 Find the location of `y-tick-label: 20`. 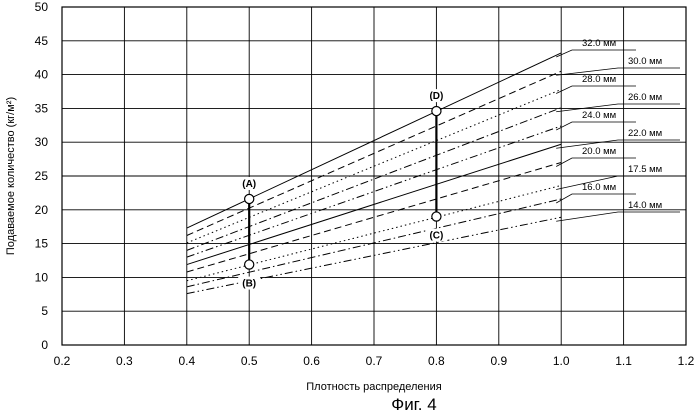

y-tick-label: 20 is located at coordinates (42, 210).